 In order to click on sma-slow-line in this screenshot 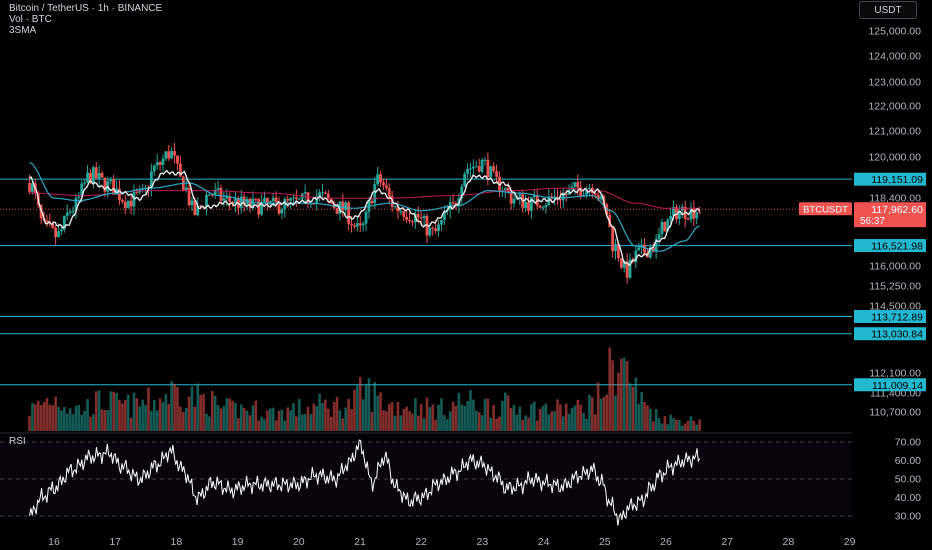, I will do `click(364, 198)`.